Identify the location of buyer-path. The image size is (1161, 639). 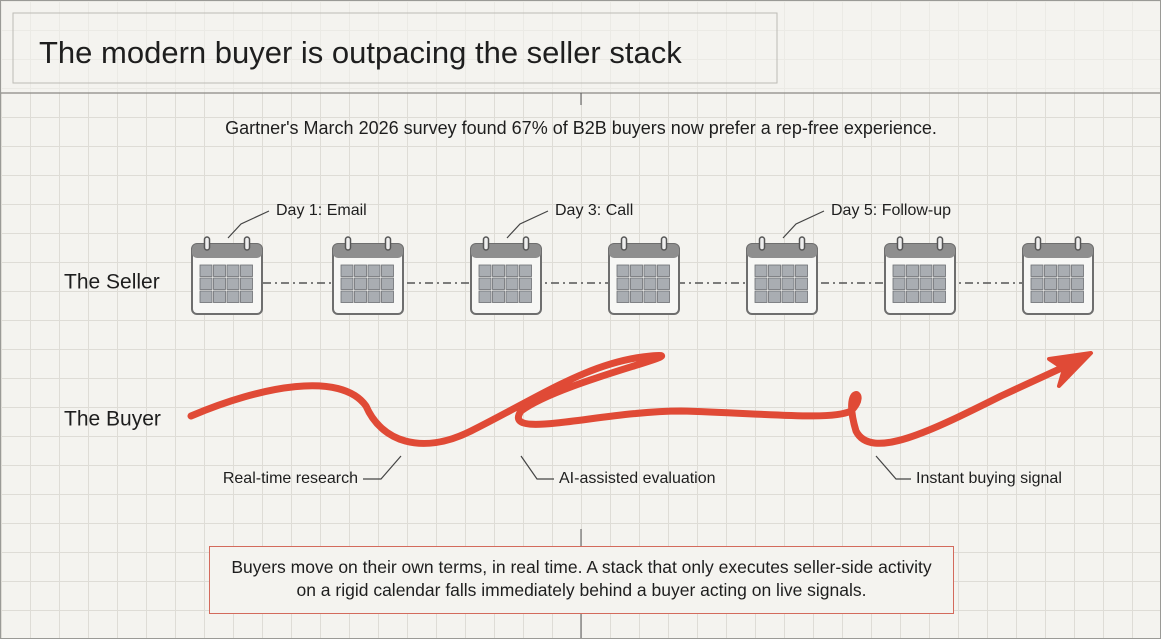
(628, 399).